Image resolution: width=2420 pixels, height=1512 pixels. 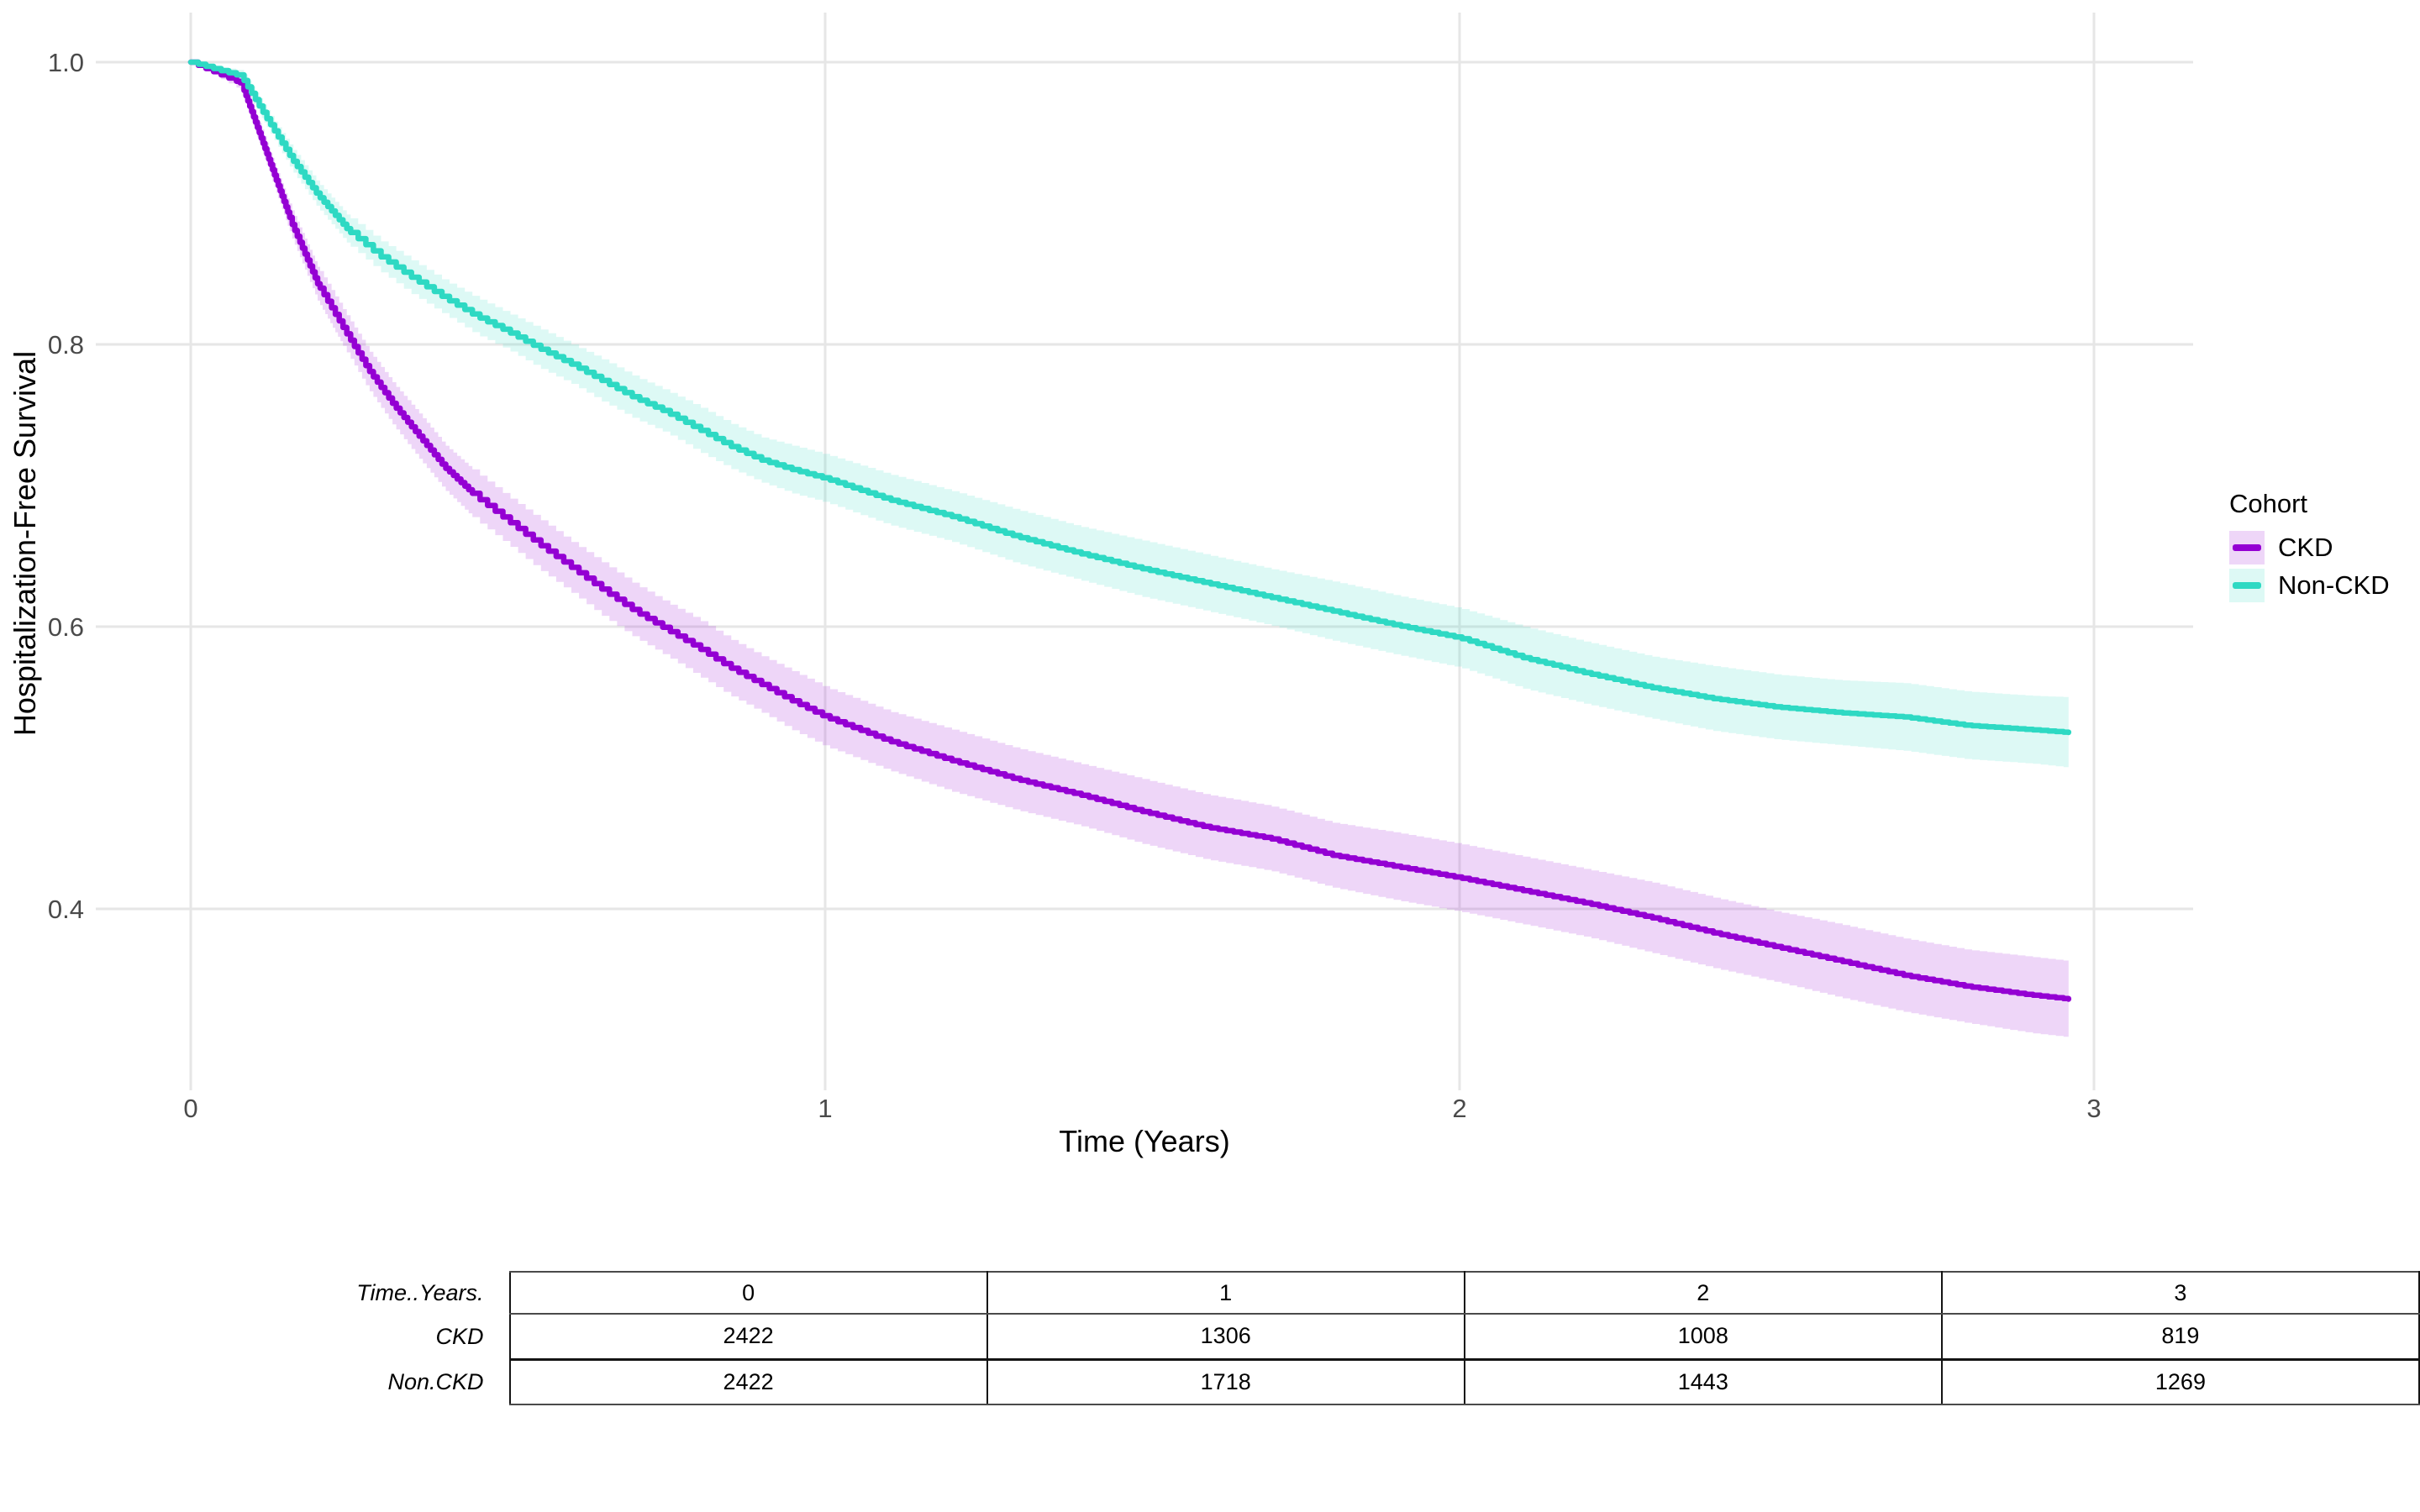 What do you see at coordinates (2305, 547) in the screenshot?
I see `legend-label-ckd: CKD` at bounding box center [2305, 547].